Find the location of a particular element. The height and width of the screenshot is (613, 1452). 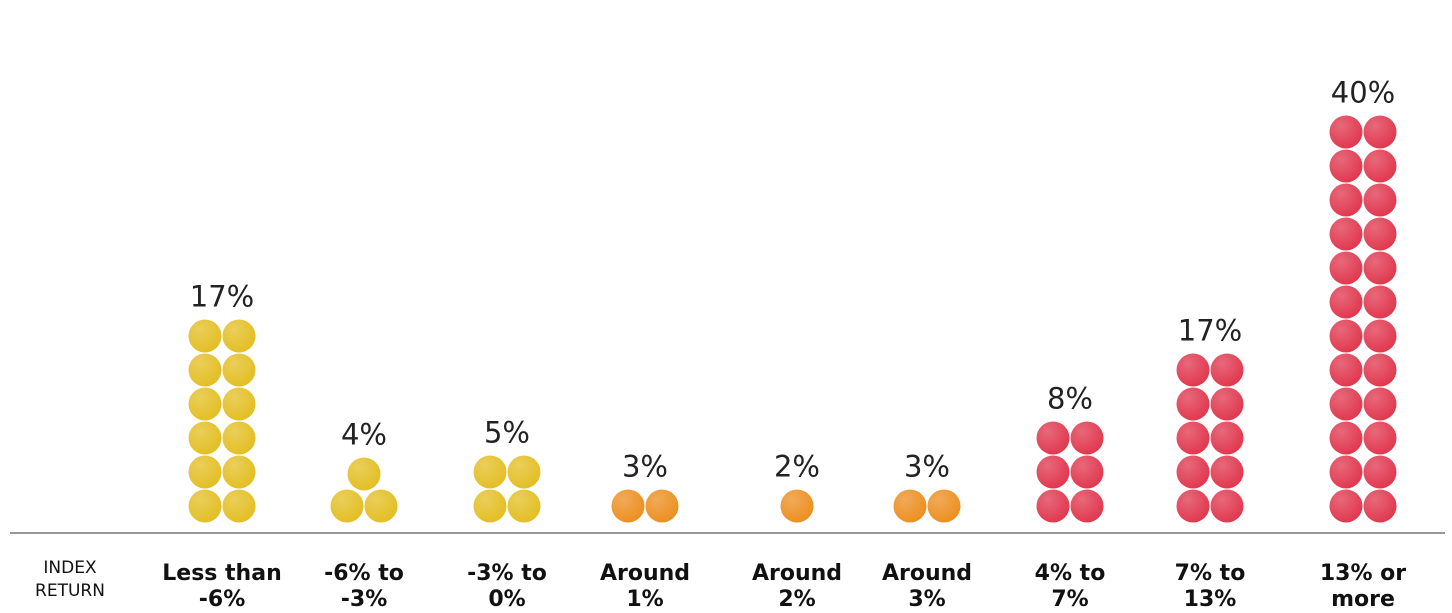

category-label-6-line-1: Around is located at coordinates (927, 573).